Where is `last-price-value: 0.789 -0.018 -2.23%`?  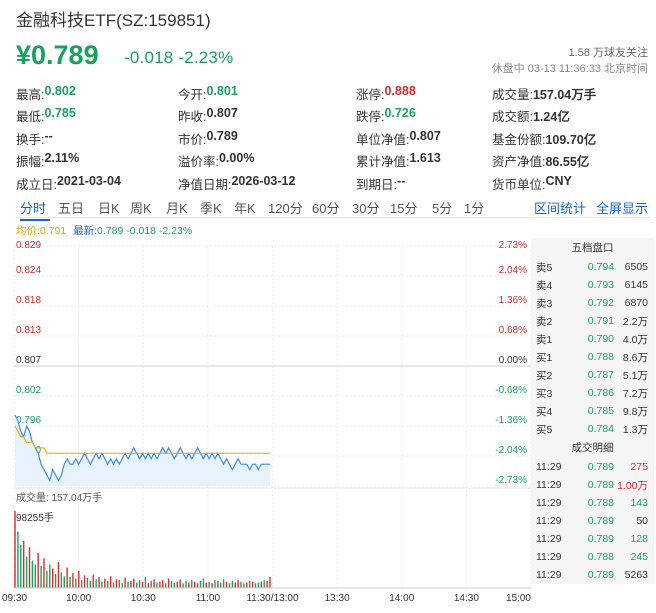
last-price-value: 0.789 -0.018 -2.23% is located at coordinates (145, 231).